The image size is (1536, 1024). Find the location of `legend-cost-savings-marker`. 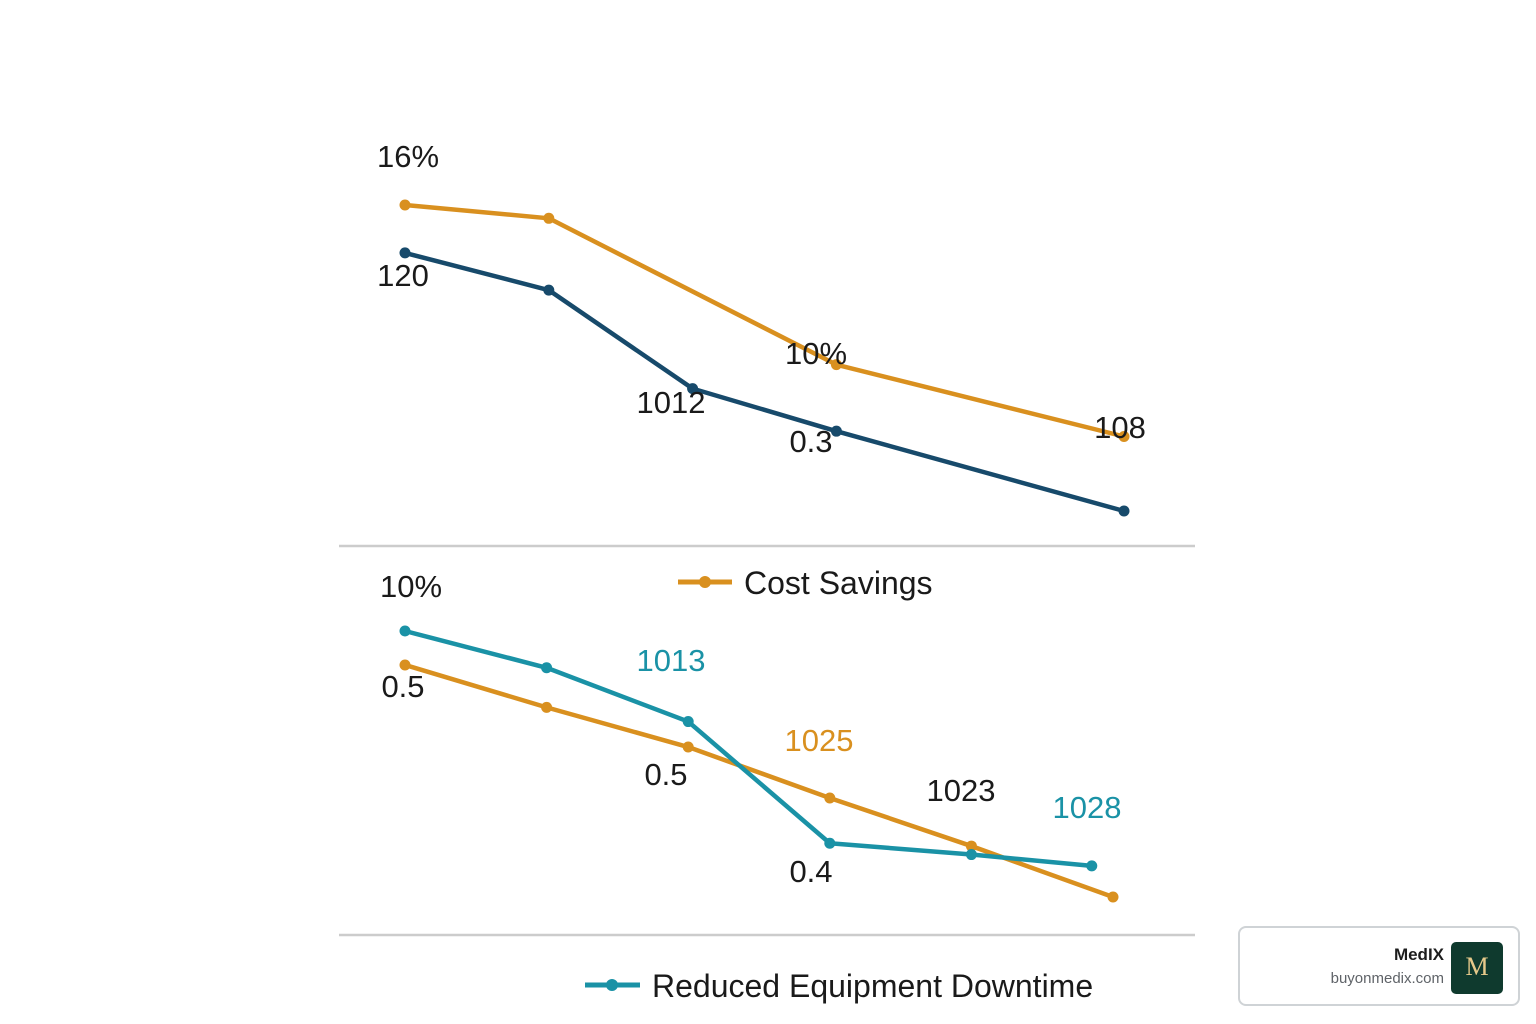

legend-cost-savings-marker is located at coordinates (705, 582).